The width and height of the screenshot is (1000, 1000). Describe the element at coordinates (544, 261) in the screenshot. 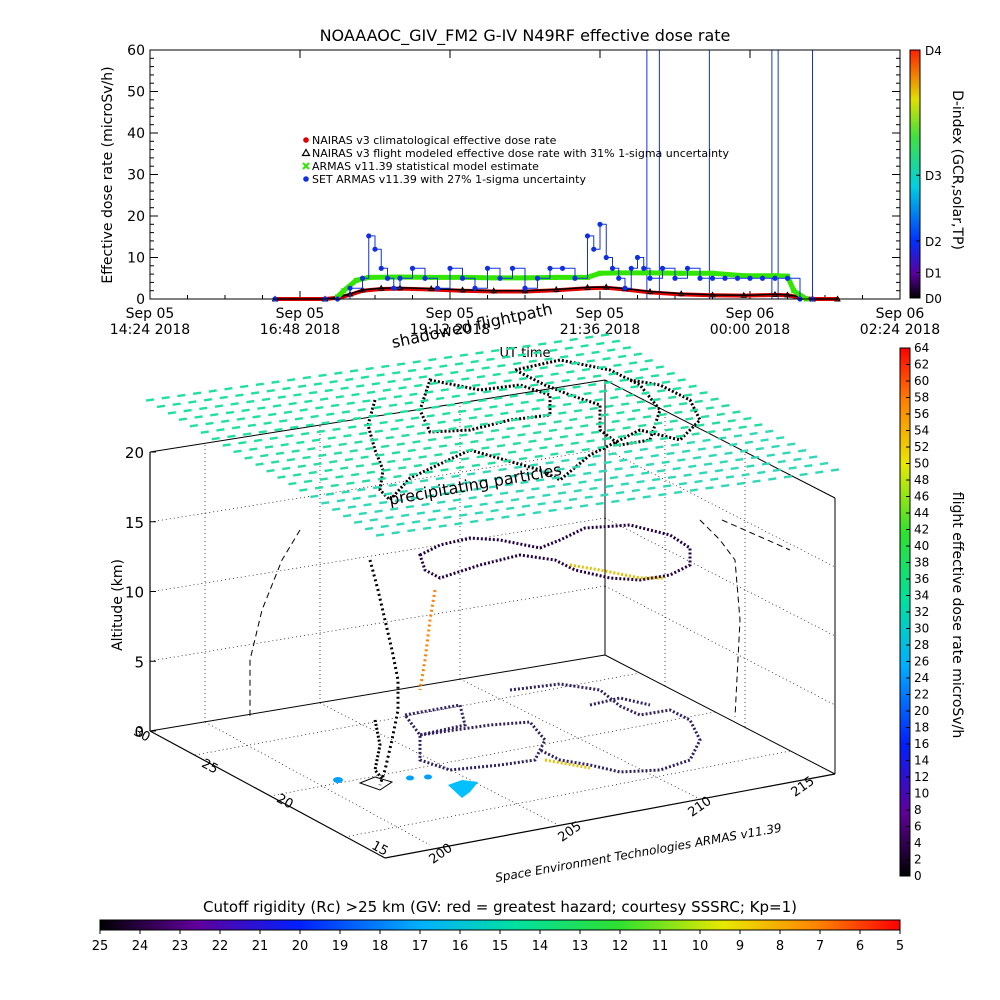

I see `set-armas-line` at that location.